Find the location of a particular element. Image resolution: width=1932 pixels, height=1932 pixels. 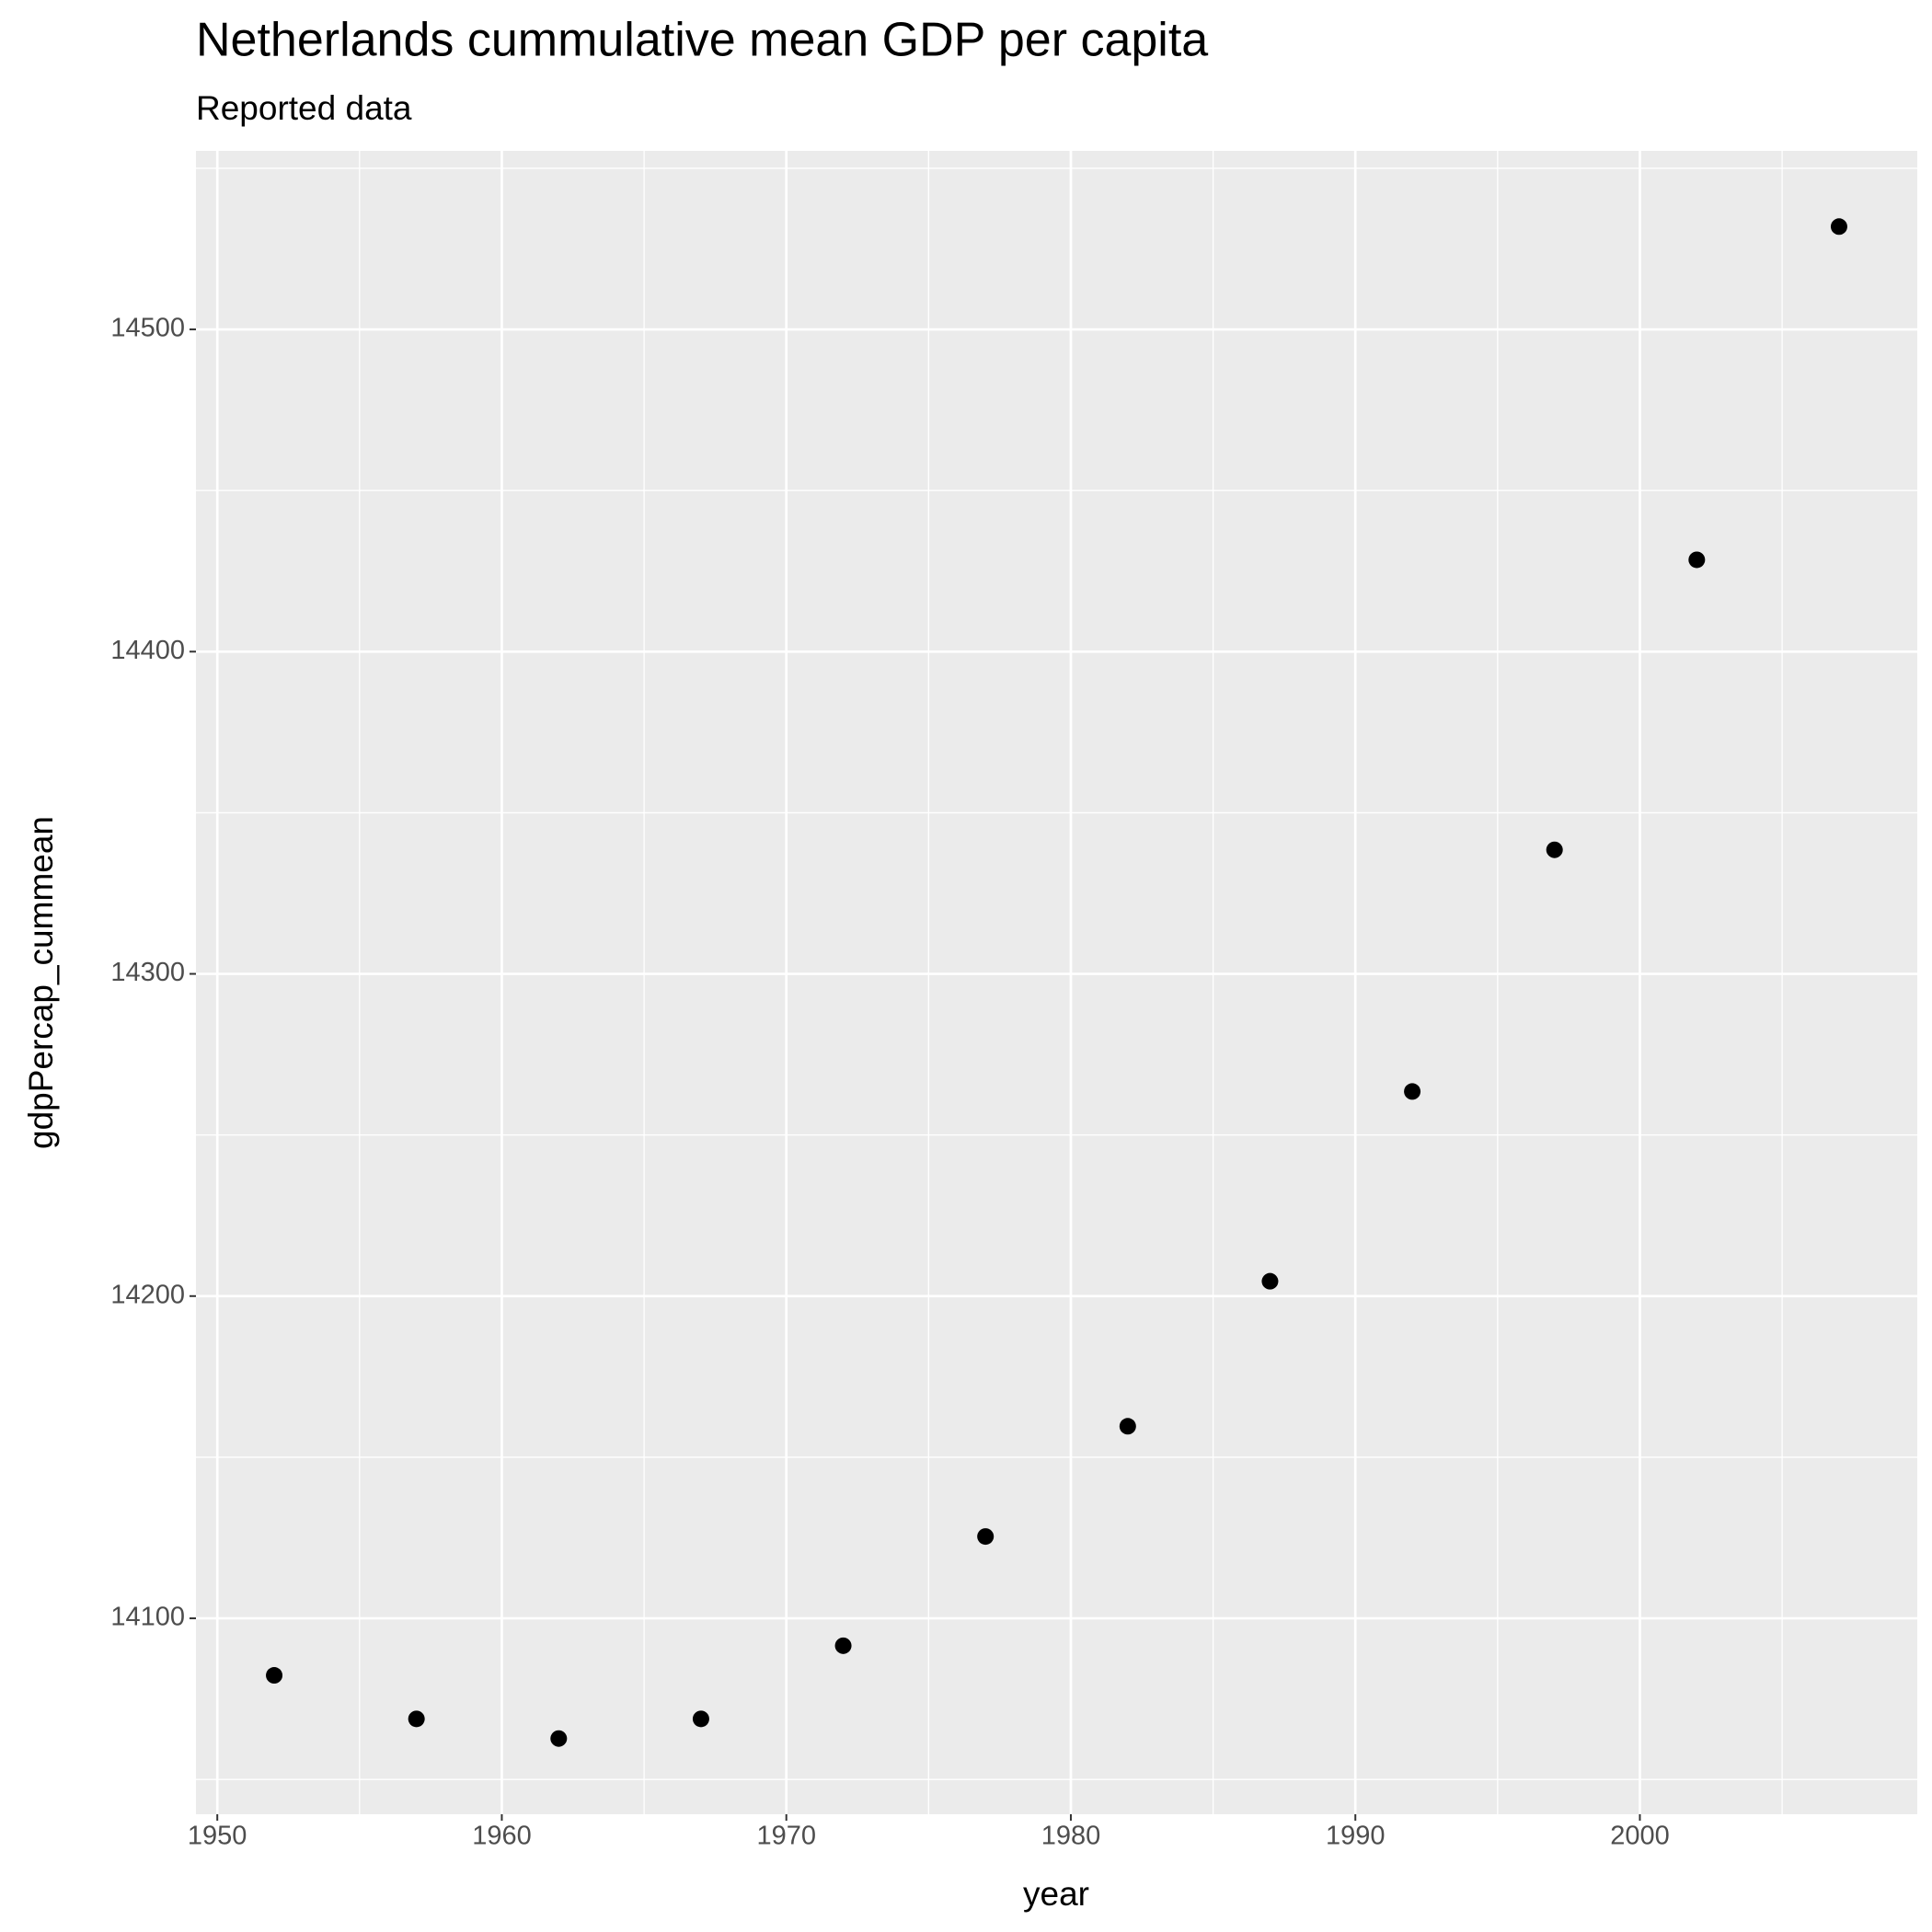

x-tick-label: 1960 is located at coordinates (502, 1836).